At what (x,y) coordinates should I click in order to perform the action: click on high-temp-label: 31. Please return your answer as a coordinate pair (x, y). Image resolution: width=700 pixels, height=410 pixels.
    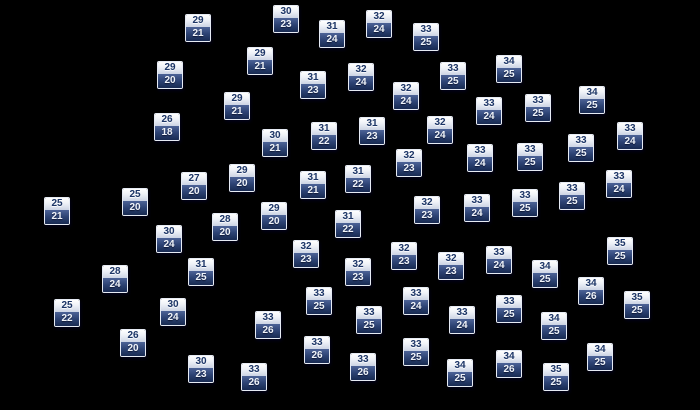
    Looking at the image, I should click on (313, 78).